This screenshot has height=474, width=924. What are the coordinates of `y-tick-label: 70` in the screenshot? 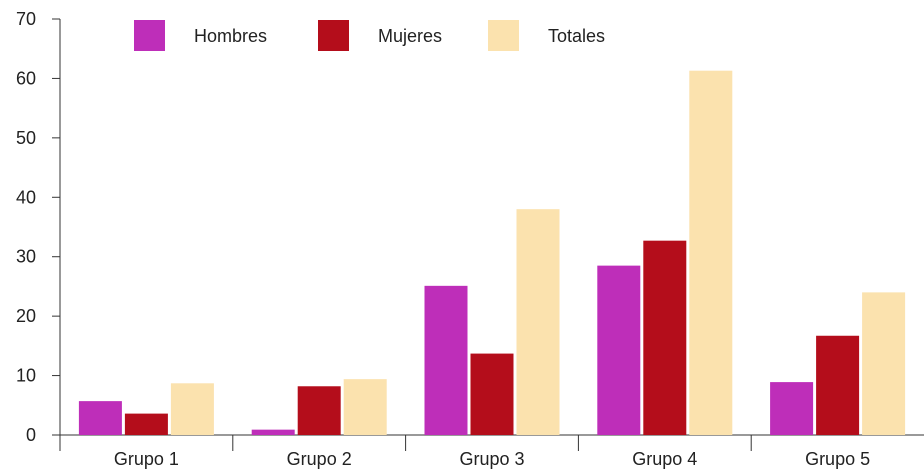 It's located at (26, 19).